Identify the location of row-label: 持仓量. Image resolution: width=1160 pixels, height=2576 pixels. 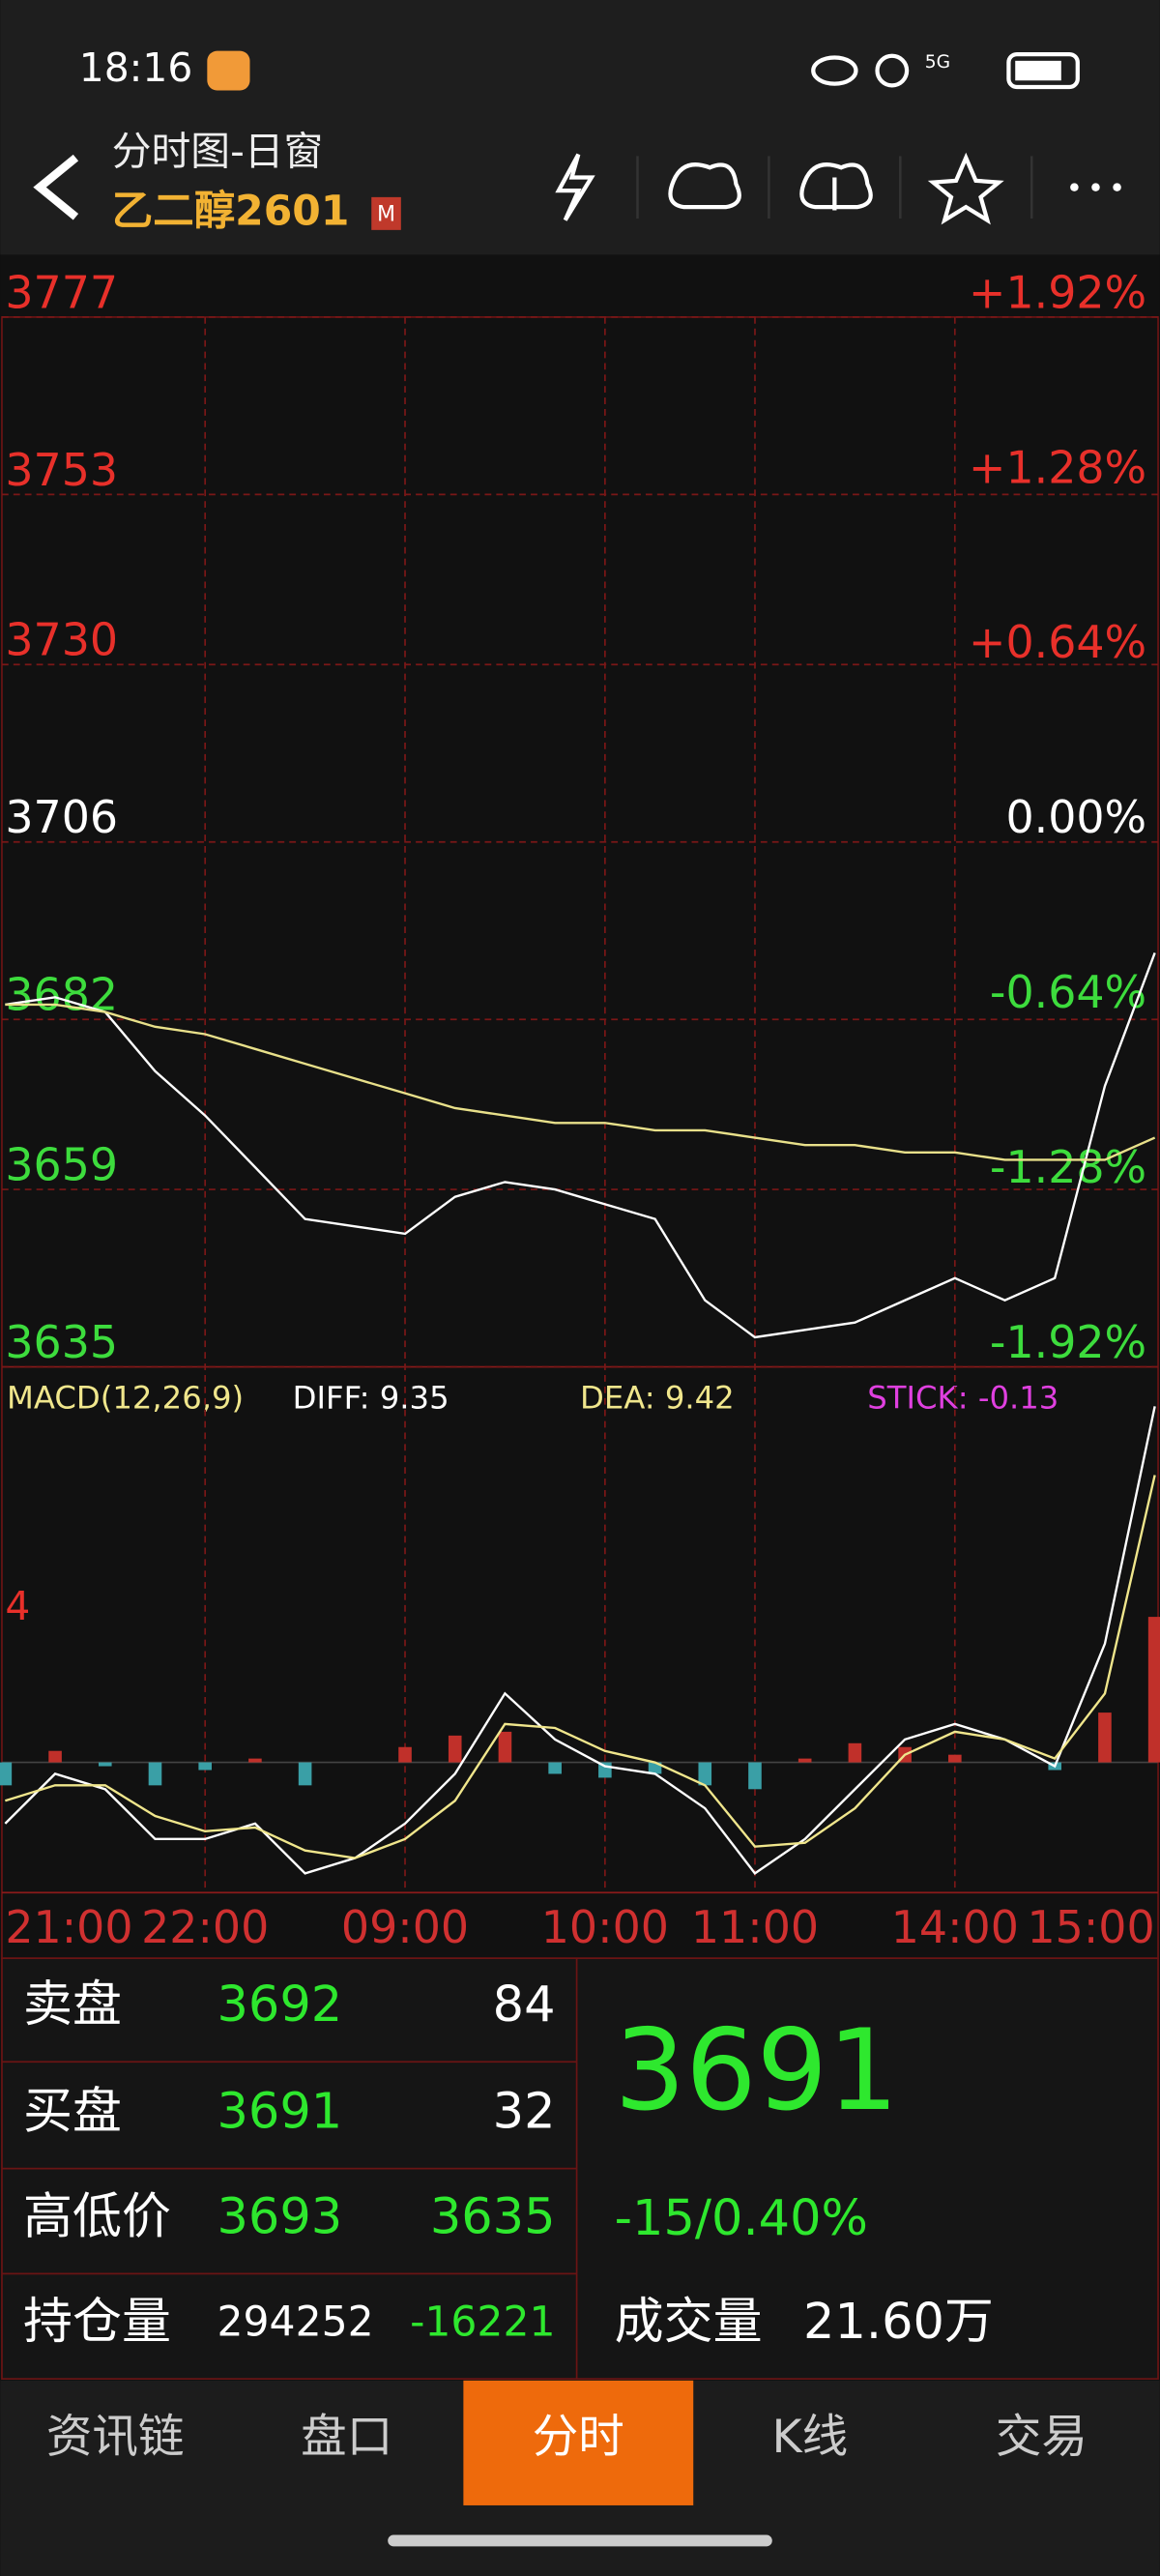
(97, 2322).